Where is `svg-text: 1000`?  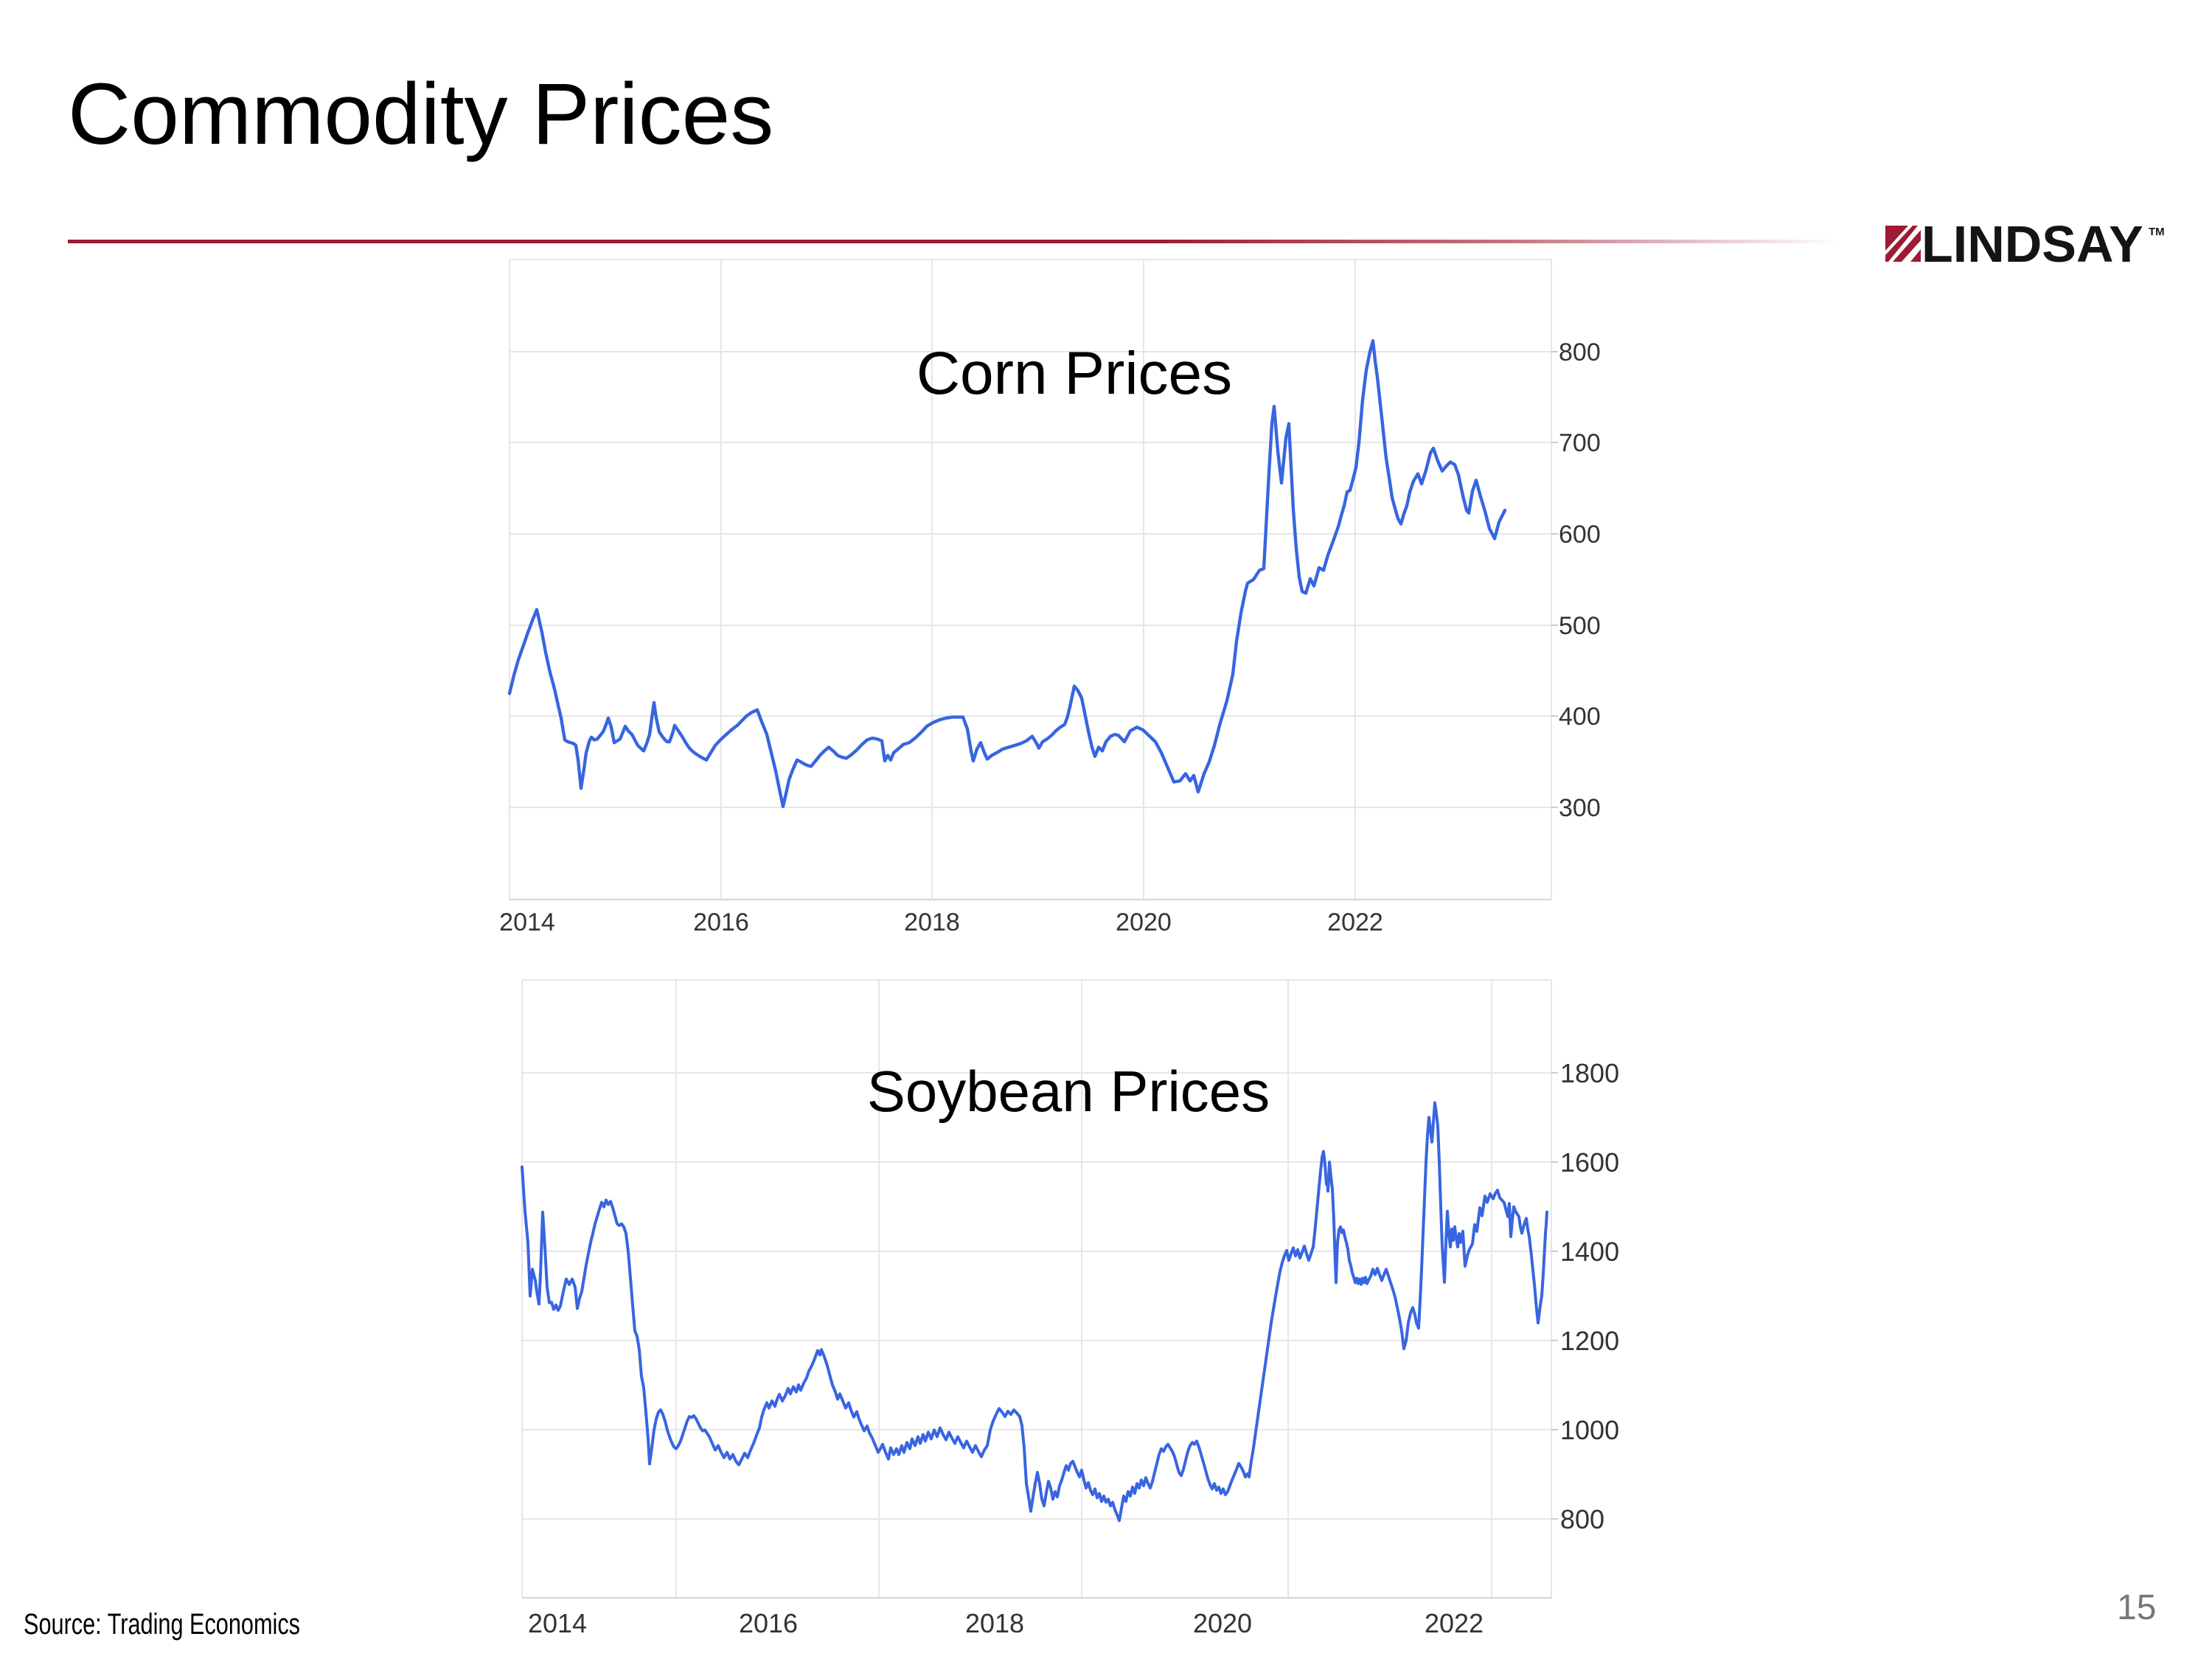 svg-text: 1000 is located at coordinates (1589, 1430).